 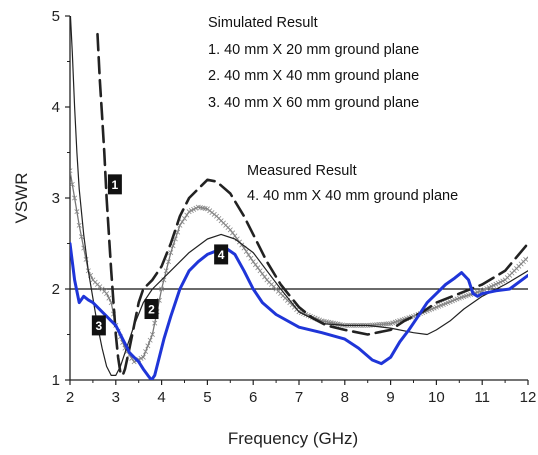 What do you see at coordinates (21, 198) in the screenshot?
I see `y-axis-title: VSWR` at bounding box center [21, 198].